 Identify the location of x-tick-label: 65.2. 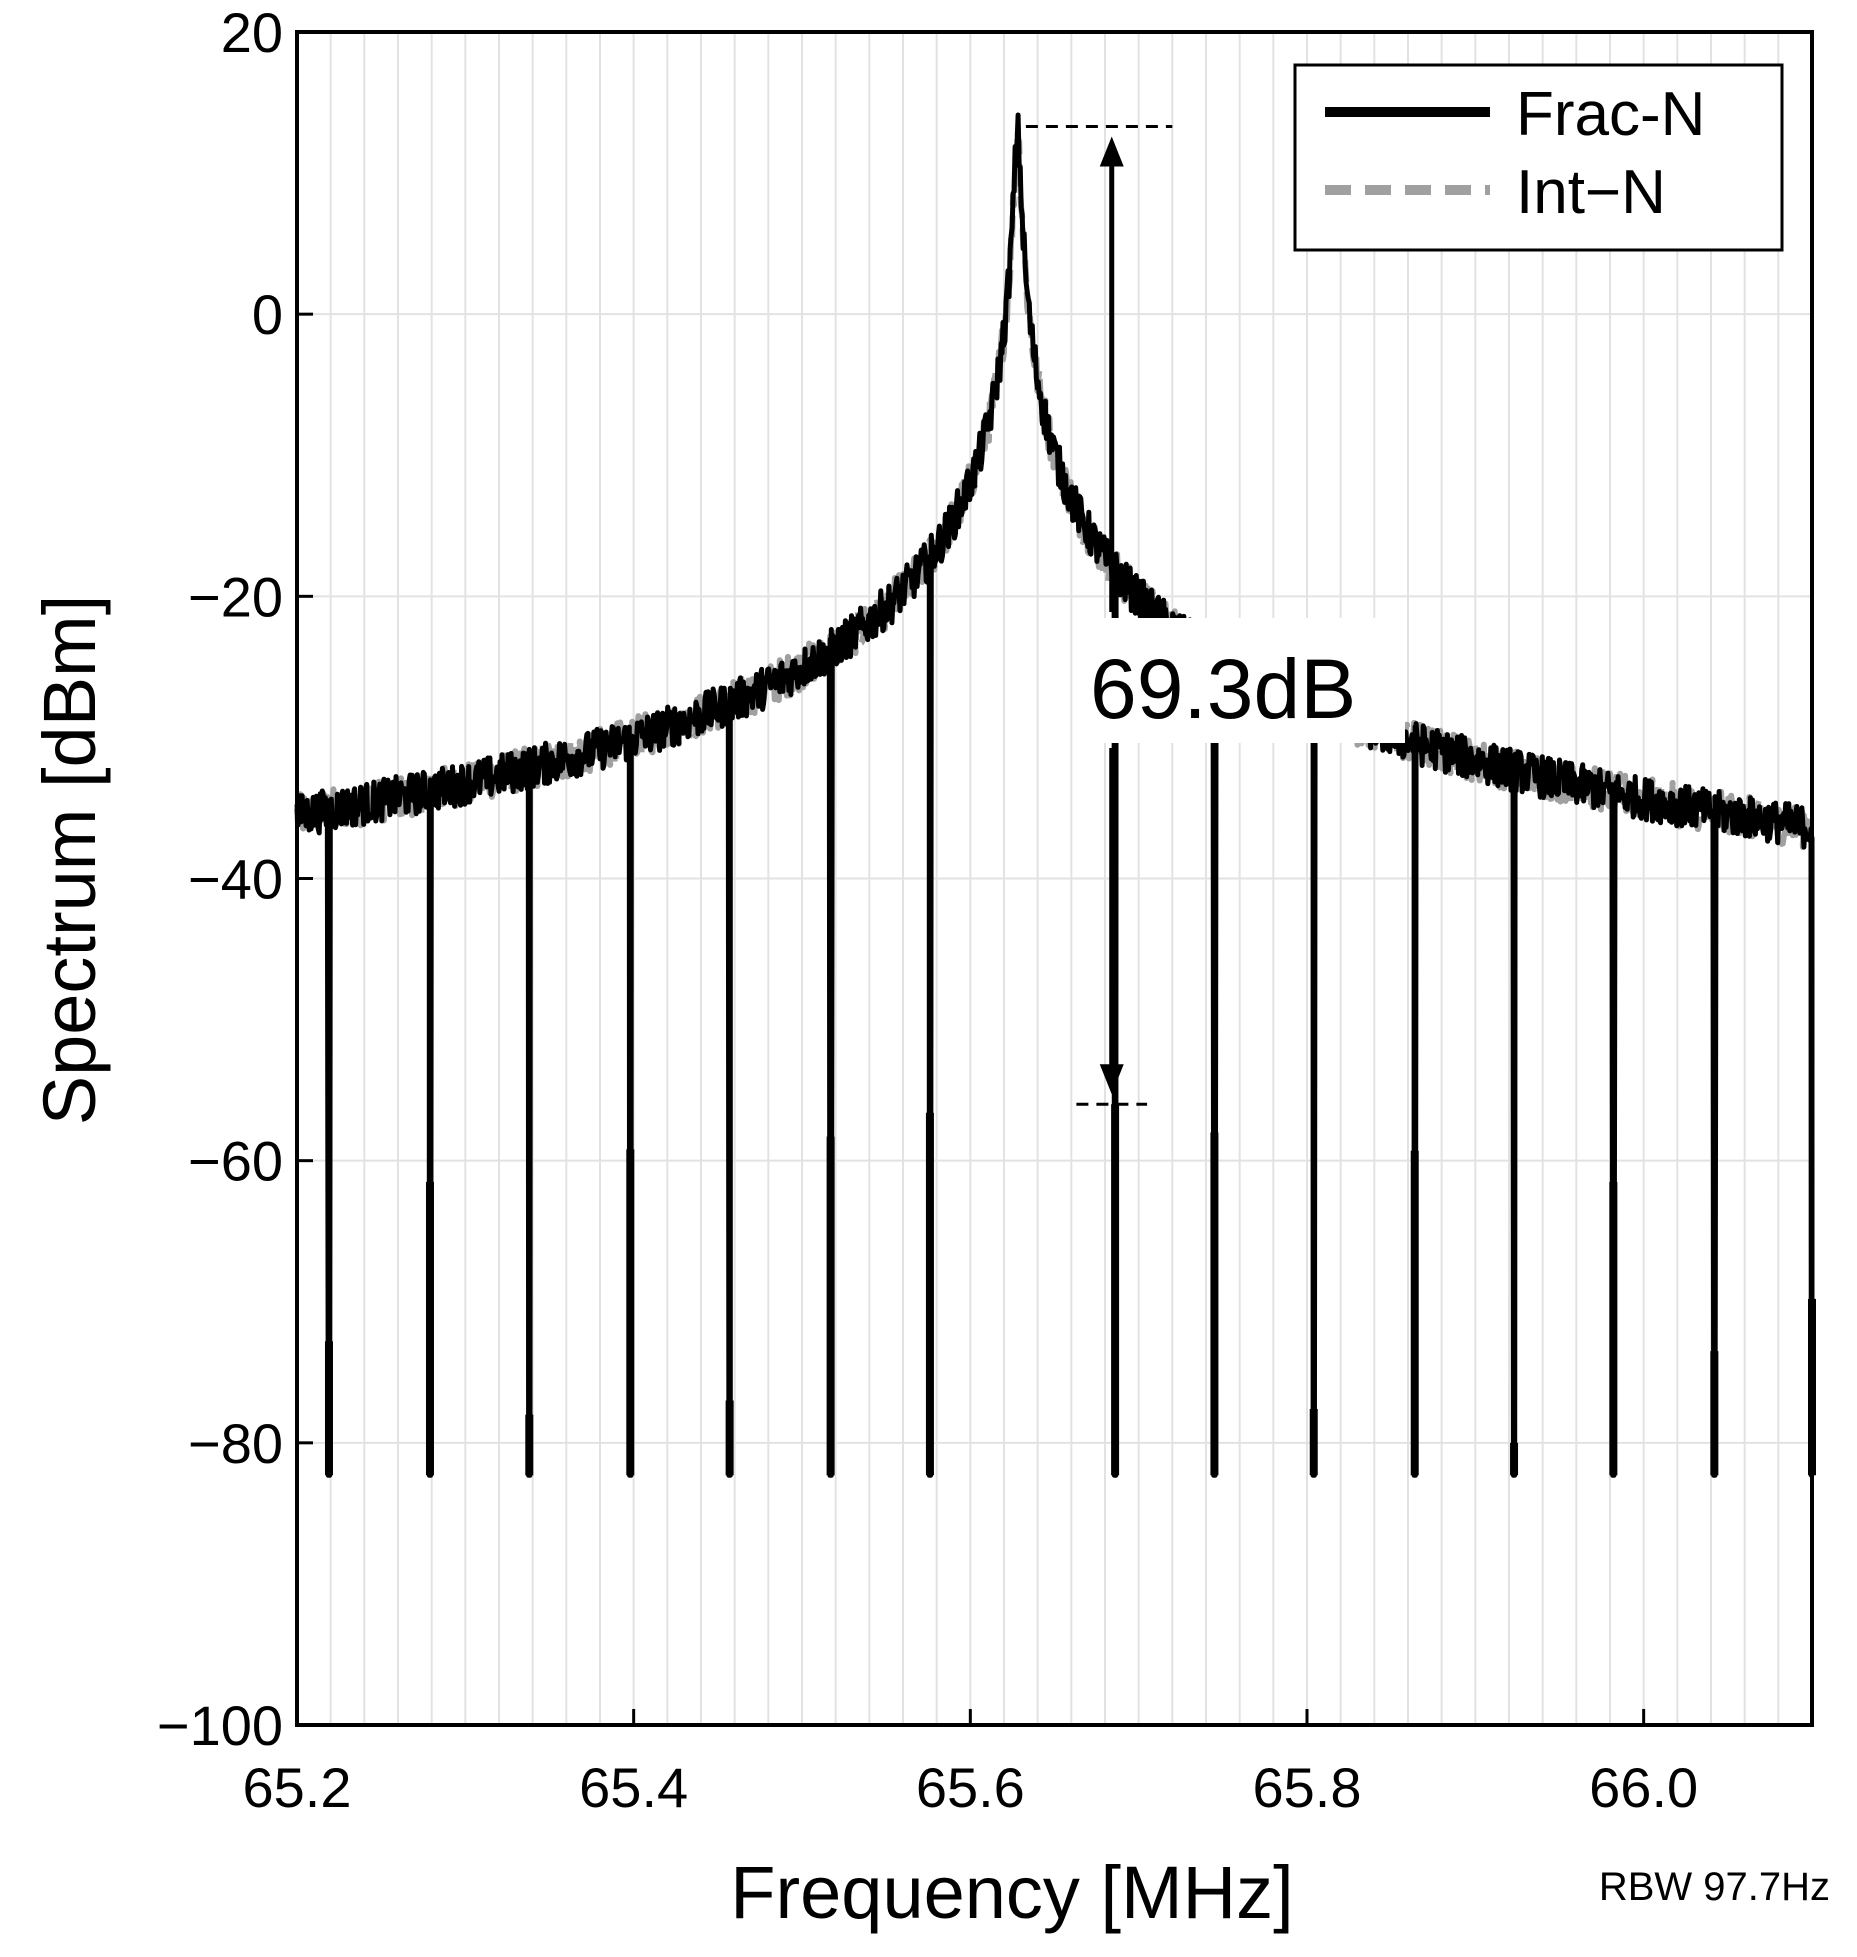
(297, 1787).